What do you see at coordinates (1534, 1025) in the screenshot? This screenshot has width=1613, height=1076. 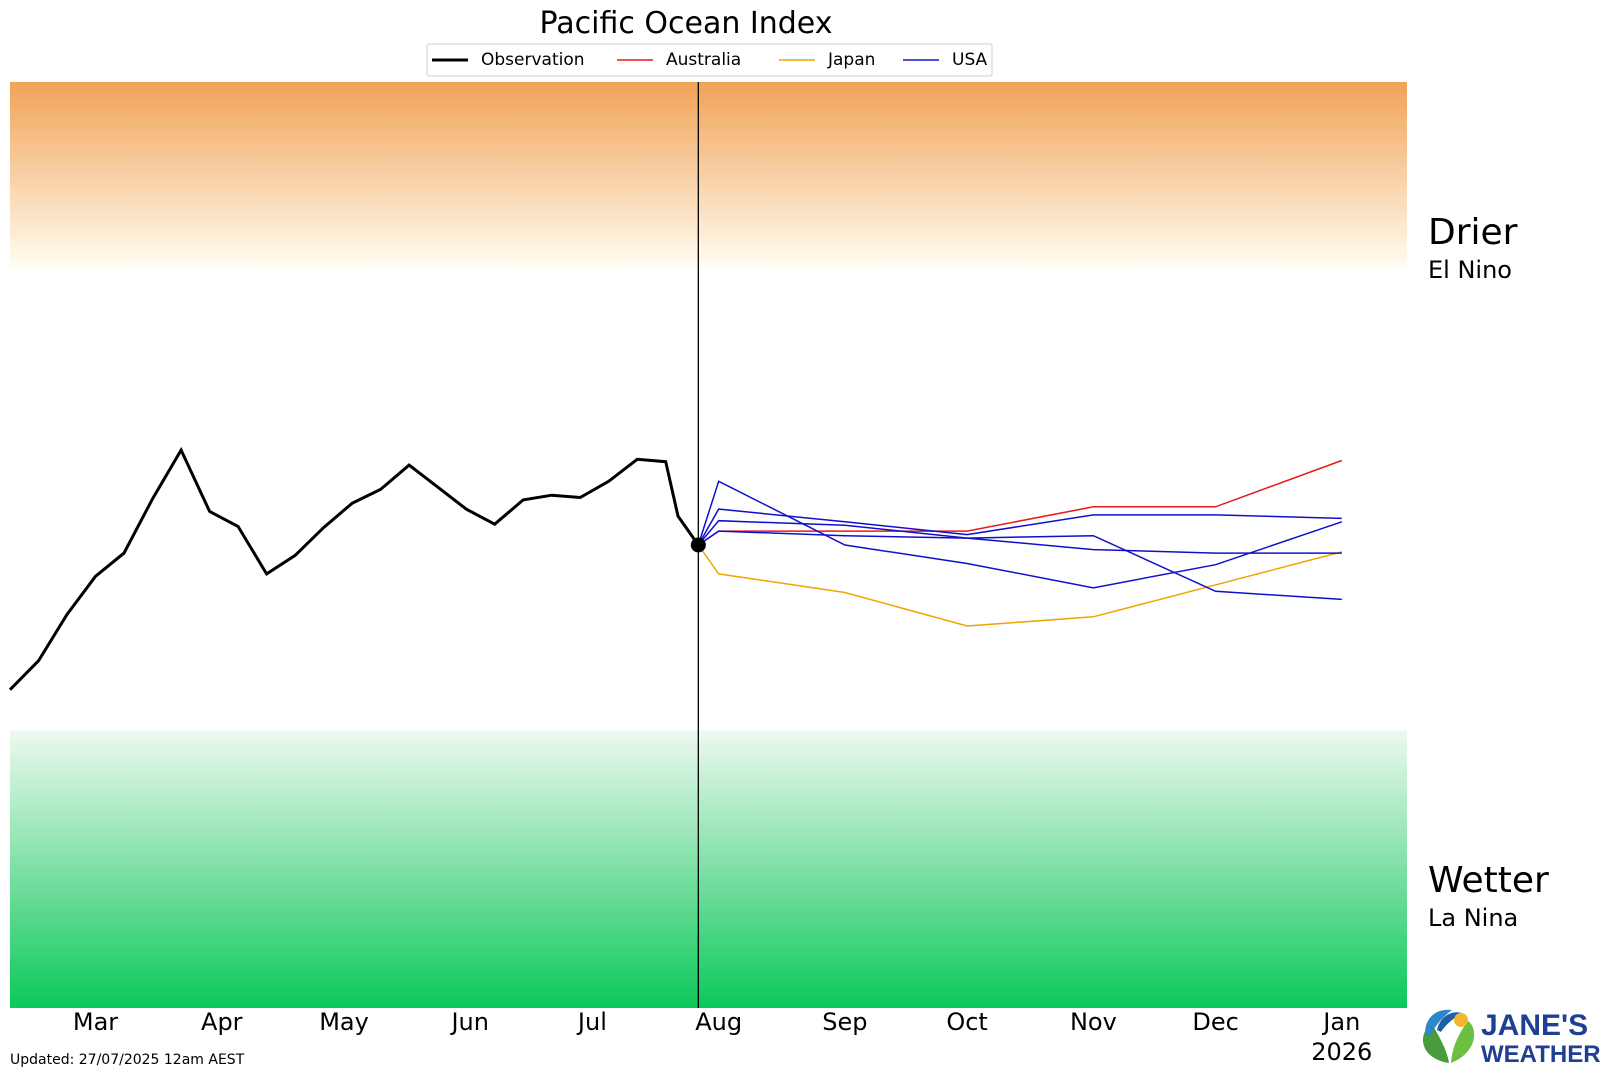 I see `logo-line-1: JANE'S` at bounding box center [1534, 1025].